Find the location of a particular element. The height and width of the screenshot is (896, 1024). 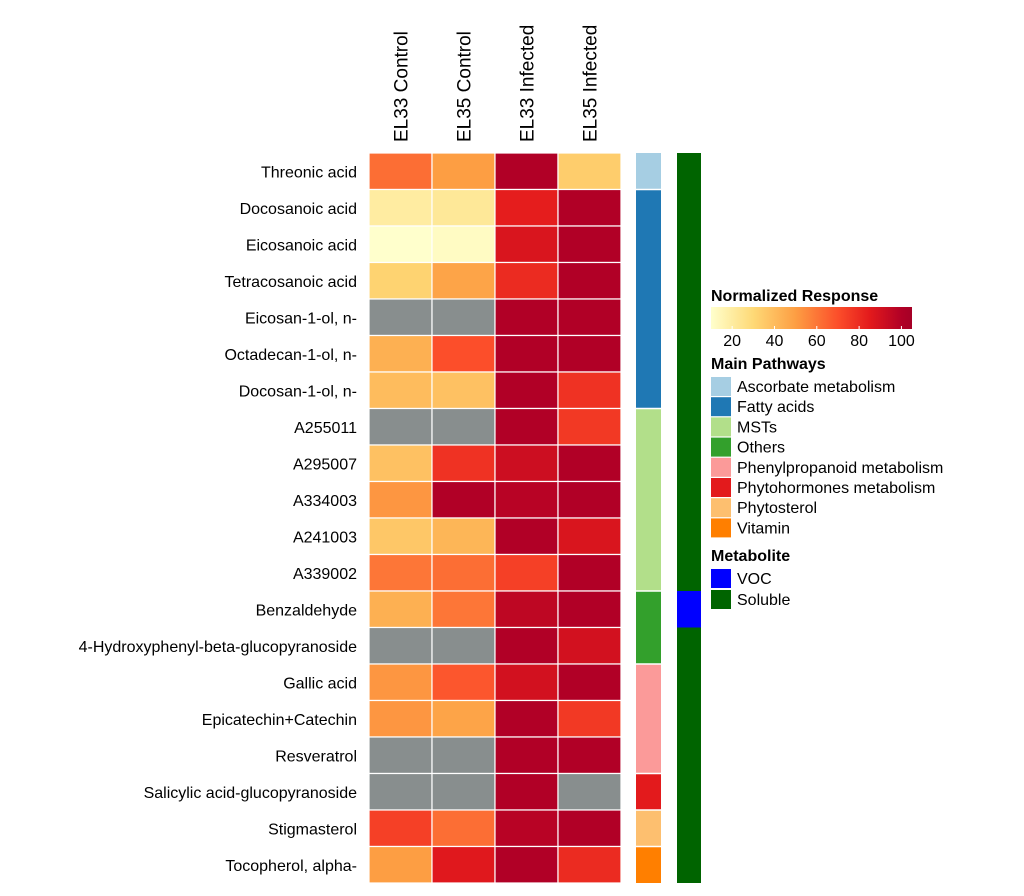

metabolite-annotation-bar is located at coordinates (689, 518).